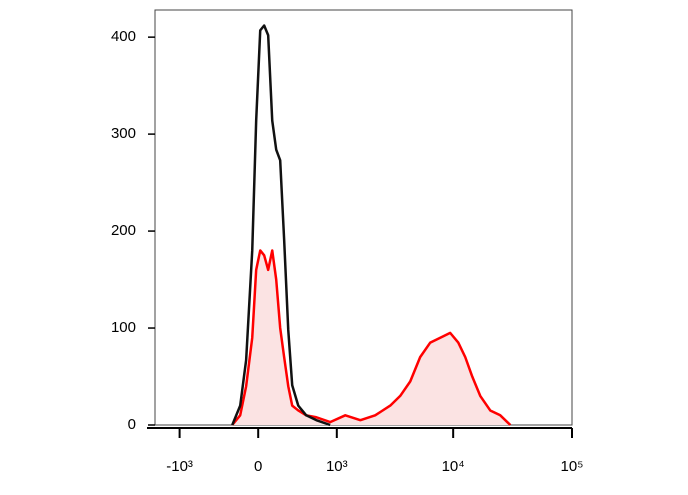 This screenshot has width=688, height=495. I want to click on x-tick-label: 10³, so click(337, 466).